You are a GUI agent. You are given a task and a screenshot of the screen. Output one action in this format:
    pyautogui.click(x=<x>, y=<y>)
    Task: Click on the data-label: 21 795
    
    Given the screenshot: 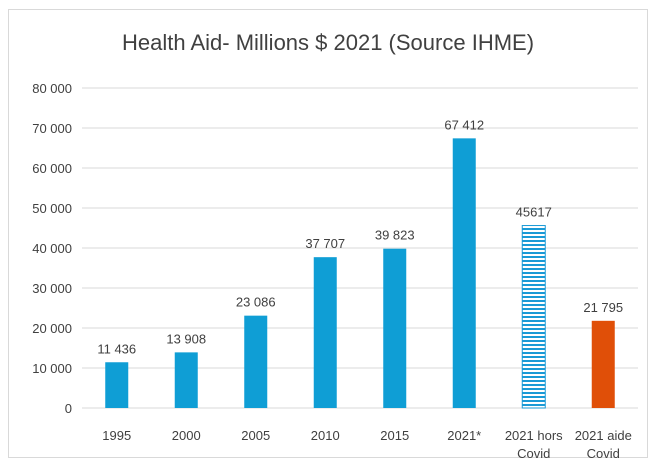 What is the action you would take?
    pyautogui.click(x=603, y=307)
    